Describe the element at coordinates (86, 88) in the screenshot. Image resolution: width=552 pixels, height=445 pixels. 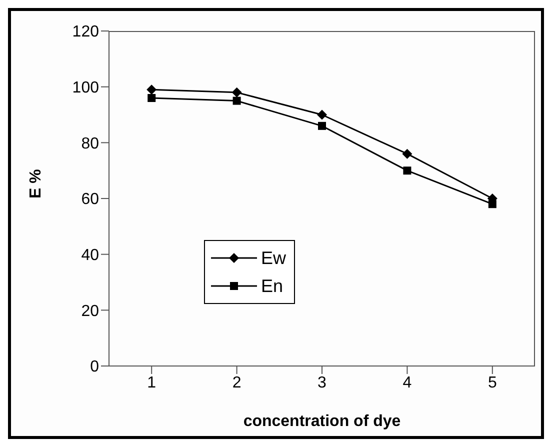
I see `y-tick-label: 100` at that location.